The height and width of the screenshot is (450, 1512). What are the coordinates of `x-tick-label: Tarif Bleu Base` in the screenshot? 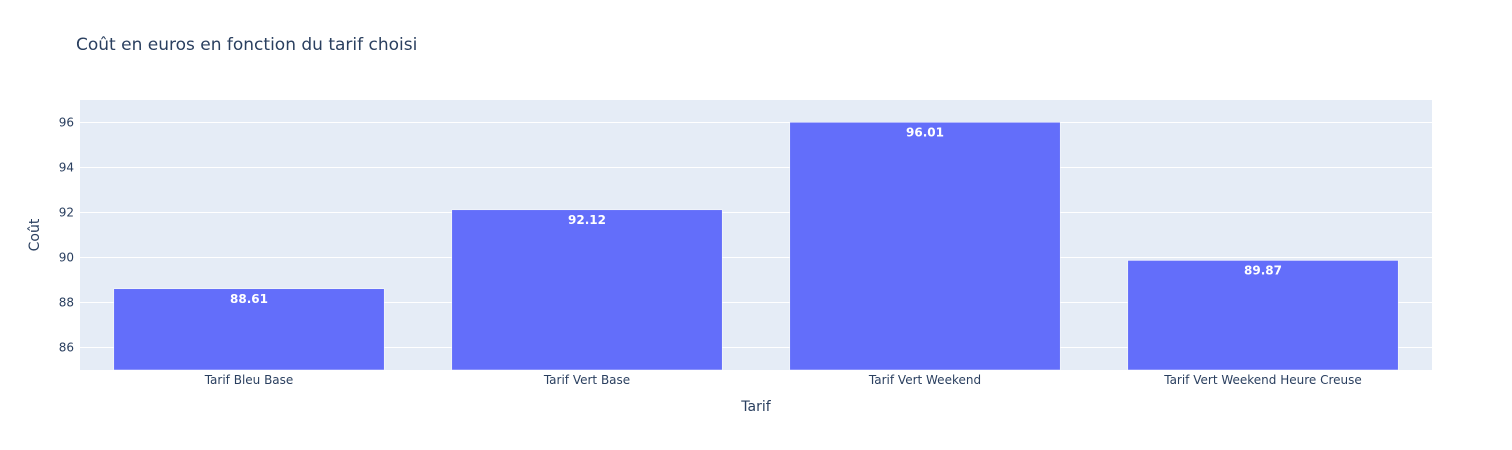 It's located at (249, 380).